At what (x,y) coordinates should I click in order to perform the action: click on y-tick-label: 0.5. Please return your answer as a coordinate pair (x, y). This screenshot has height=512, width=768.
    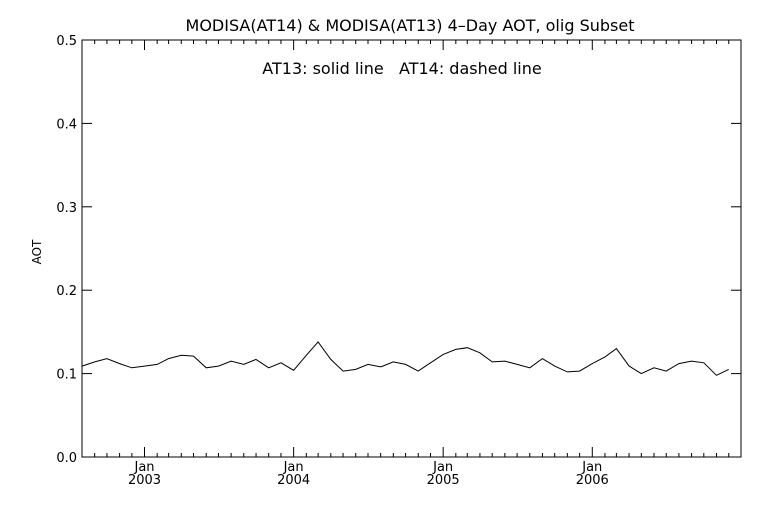
    Looking at the image, I should click on (66, 41).